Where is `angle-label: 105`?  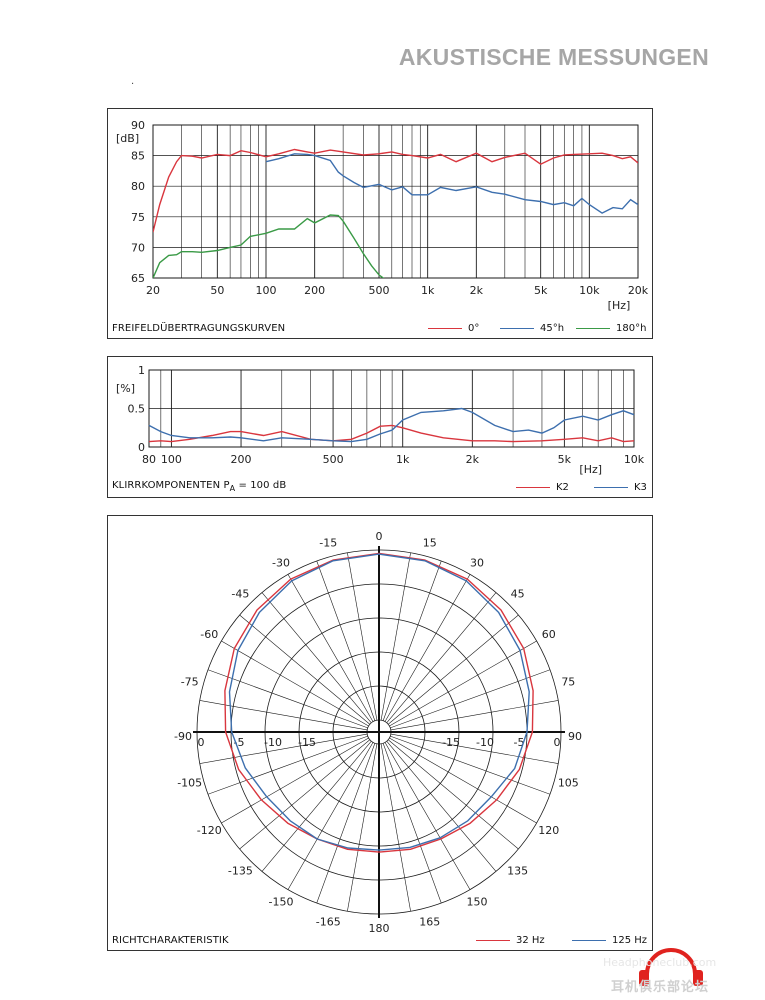 angle-label: 105 is located at coordinates (568, 783).